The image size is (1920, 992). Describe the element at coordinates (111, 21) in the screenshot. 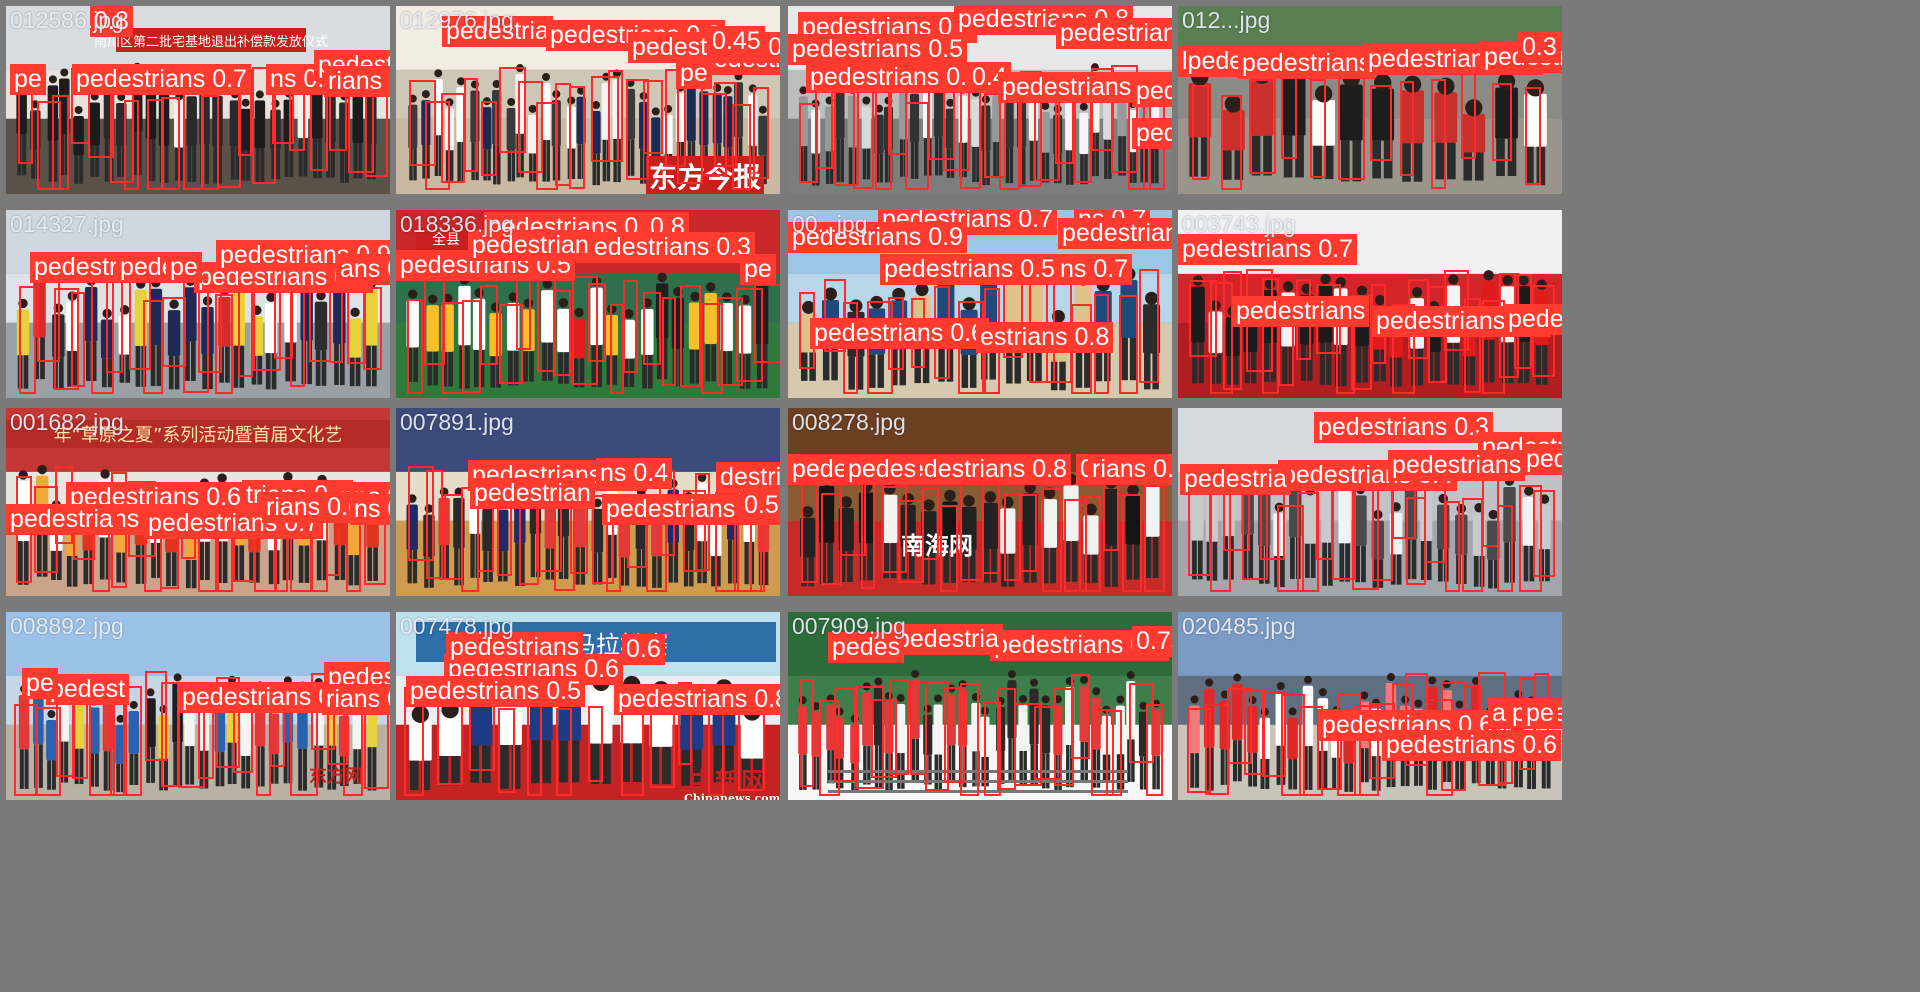

I see `detection-label: 0.8` at that location.